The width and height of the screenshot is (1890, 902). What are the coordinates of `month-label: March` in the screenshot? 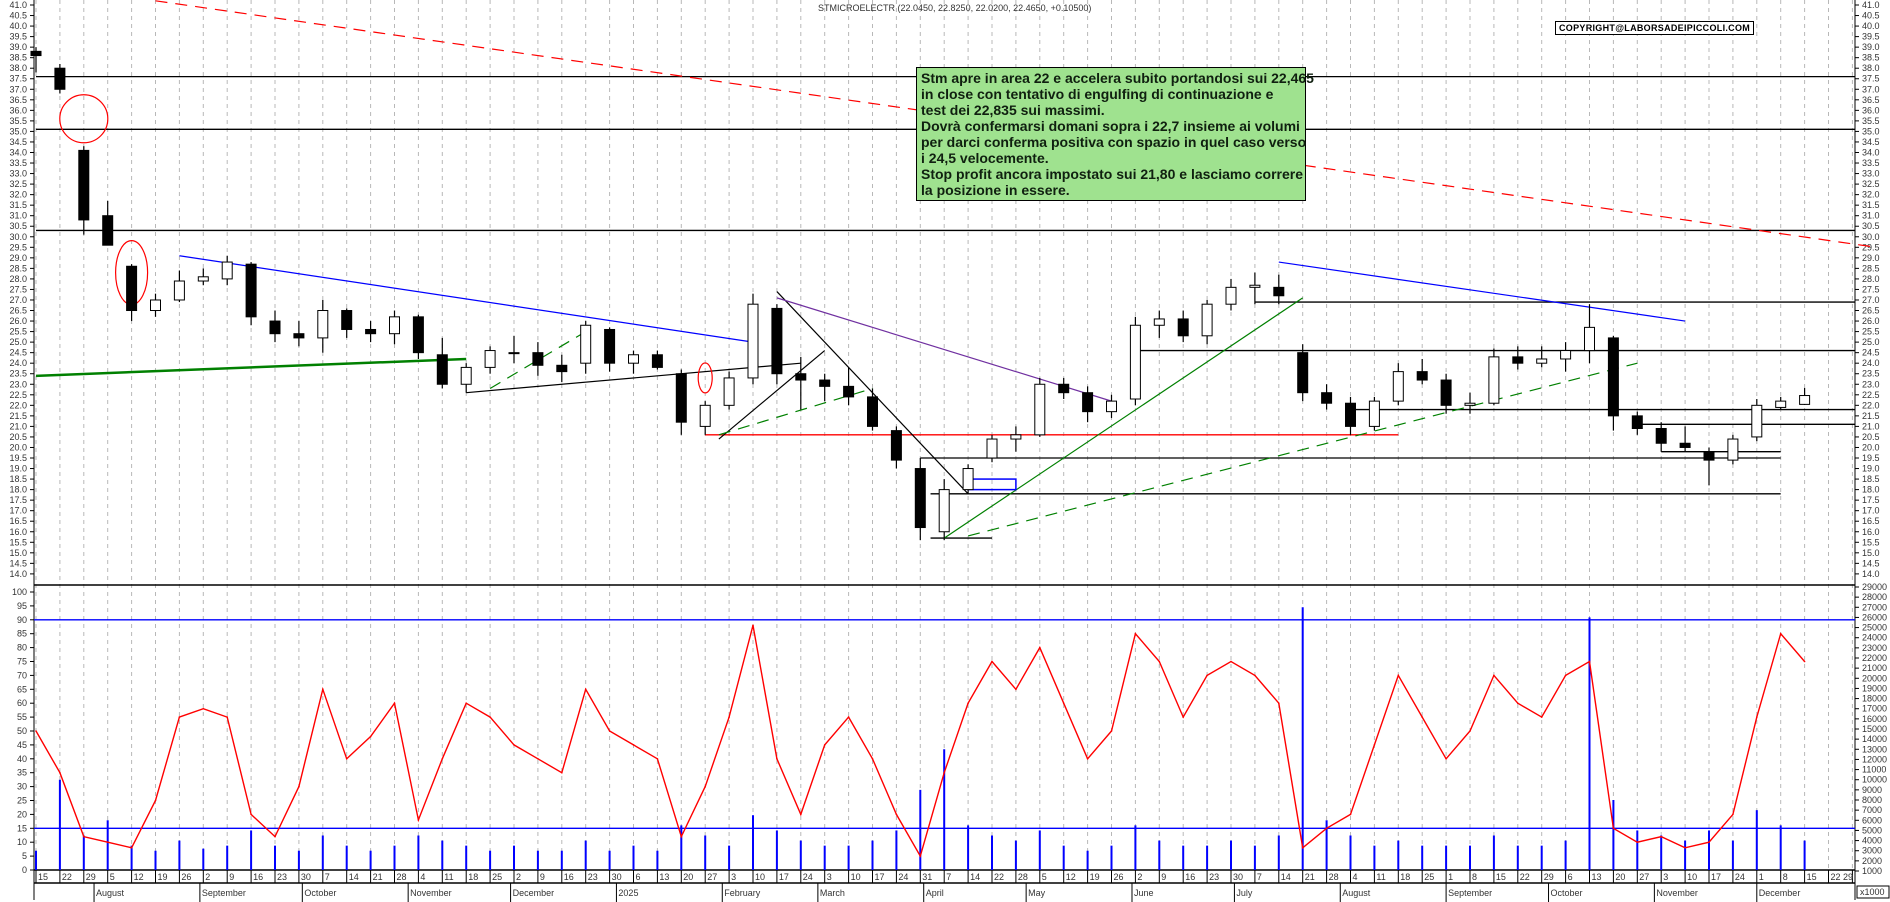 It's located at (832, 893).